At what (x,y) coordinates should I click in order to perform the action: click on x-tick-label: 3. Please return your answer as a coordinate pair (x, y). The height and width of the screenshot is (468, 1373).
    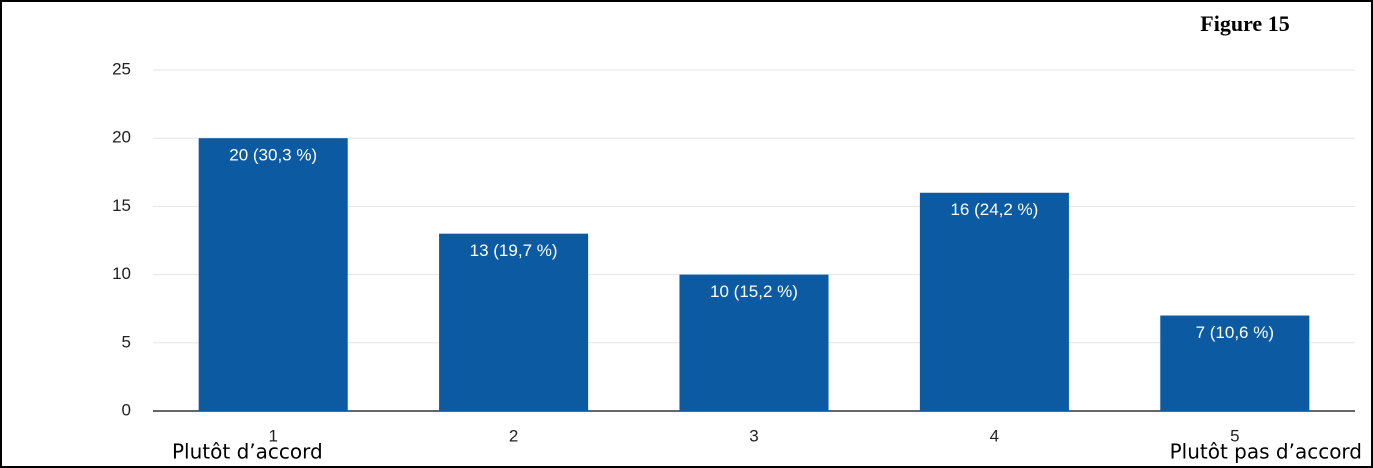
    Looking at the image, I should click on (753, 435).